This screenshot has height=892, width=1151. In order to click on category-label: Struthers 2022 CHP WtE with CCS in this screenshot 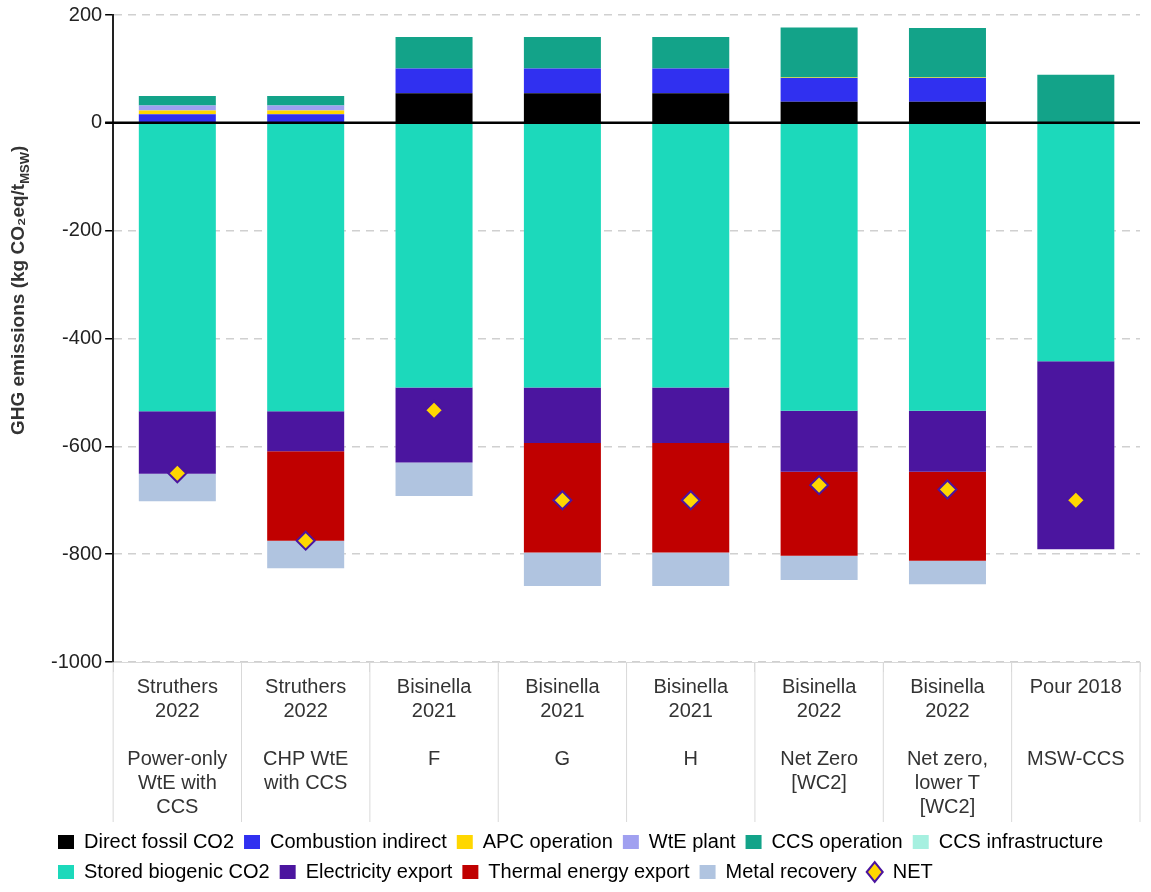, I will do `click(306, 733)`.